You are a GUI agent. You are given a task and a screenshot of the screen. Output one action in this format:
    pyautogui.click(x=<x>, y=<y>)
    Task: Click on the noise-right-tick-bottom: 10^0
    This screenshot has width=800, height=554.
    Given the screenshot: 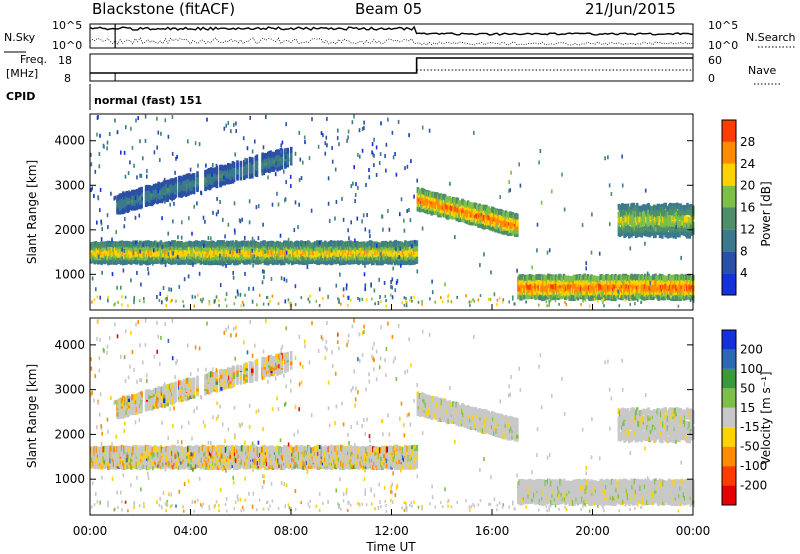 What is the action you would take?
    pyautogui.click(x=723, y=45)
    